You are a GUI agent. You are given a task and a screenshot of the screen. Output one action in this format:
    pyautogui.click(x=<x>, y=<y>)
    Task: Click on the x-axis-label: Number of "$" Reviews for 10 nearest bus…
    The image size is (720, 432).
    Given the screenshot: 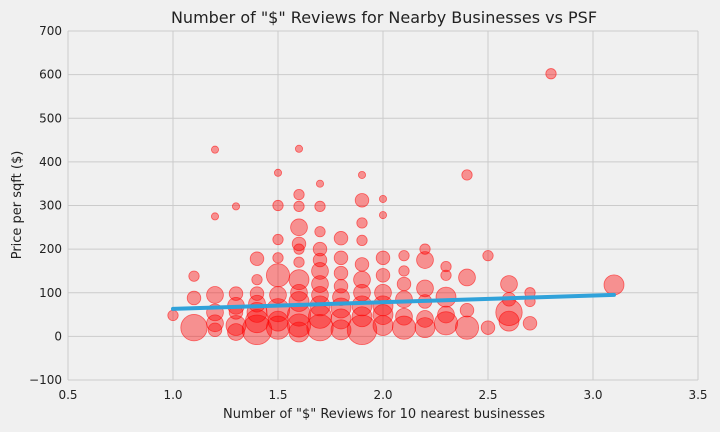 What is the action you would take?
    pyautogui.click(x=384, y=414)
    